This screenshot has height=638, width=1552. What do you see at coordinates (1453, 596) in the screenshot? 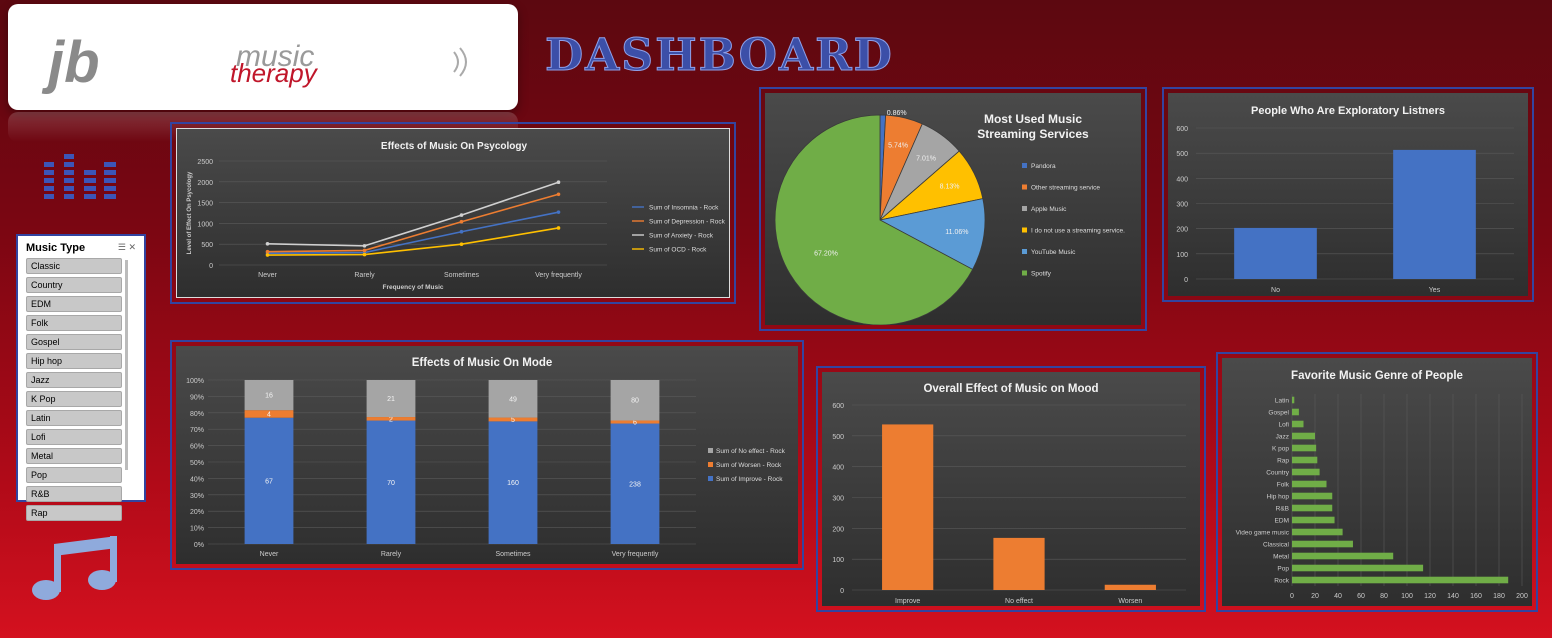
I see `x-tick-label: 140` at bounding box center [1453, 596].